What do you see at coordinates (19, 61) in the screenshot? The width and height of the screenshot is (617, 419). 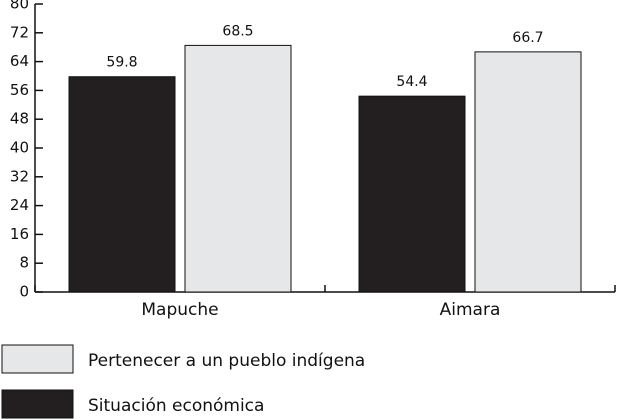 I see `y-tick-label: 64` at bounding box center [19, 61].